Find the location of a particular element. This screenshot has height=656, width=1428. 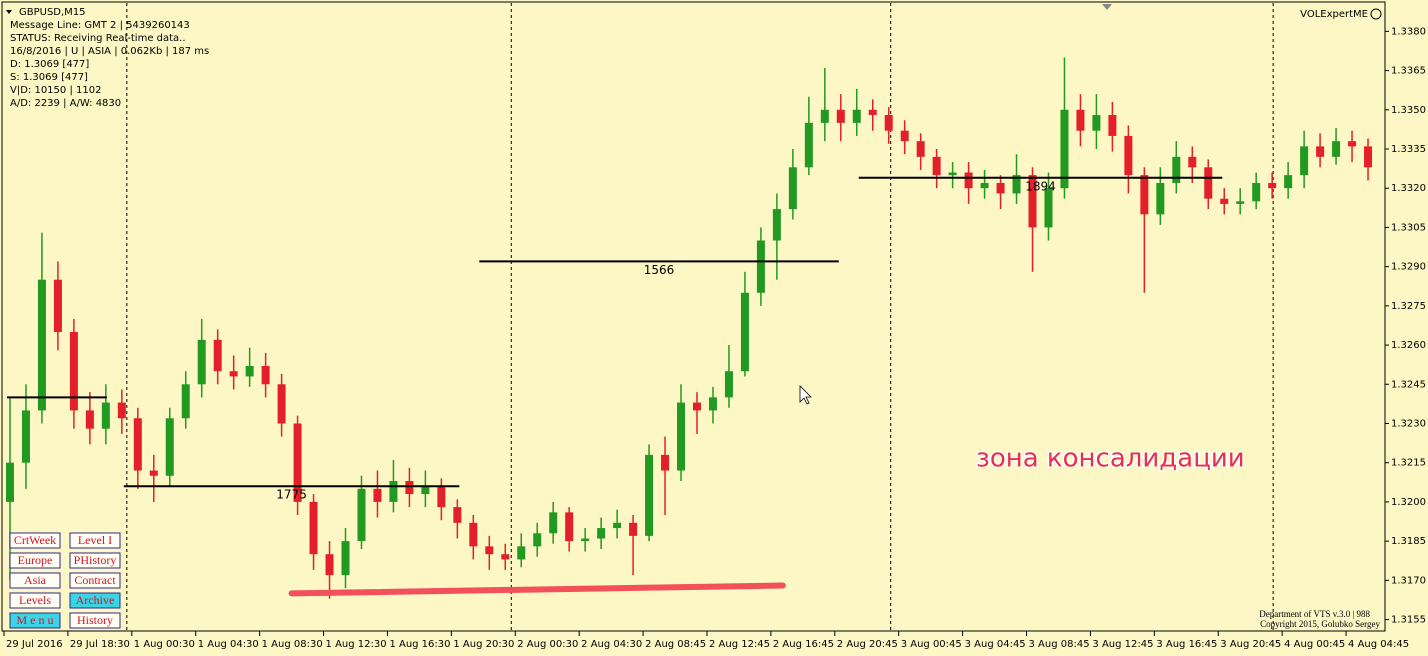

x-tick-label: 2 Aug 00:30 is located at coordinates (547, 644).